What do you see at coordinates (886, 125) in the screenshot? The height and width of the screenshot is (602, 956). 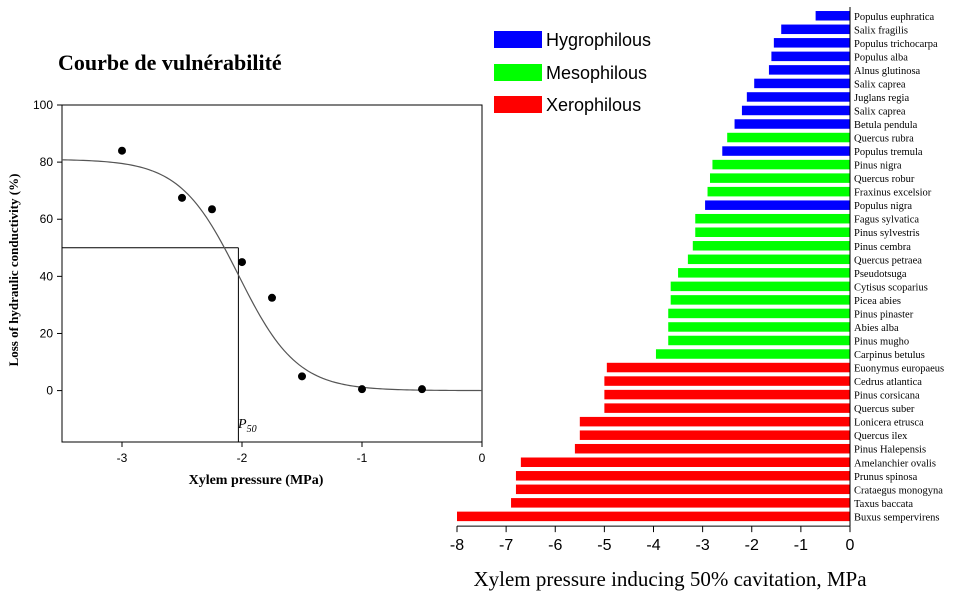 I see `bar-label: Betula pendula` at bounding box center [886, 125].